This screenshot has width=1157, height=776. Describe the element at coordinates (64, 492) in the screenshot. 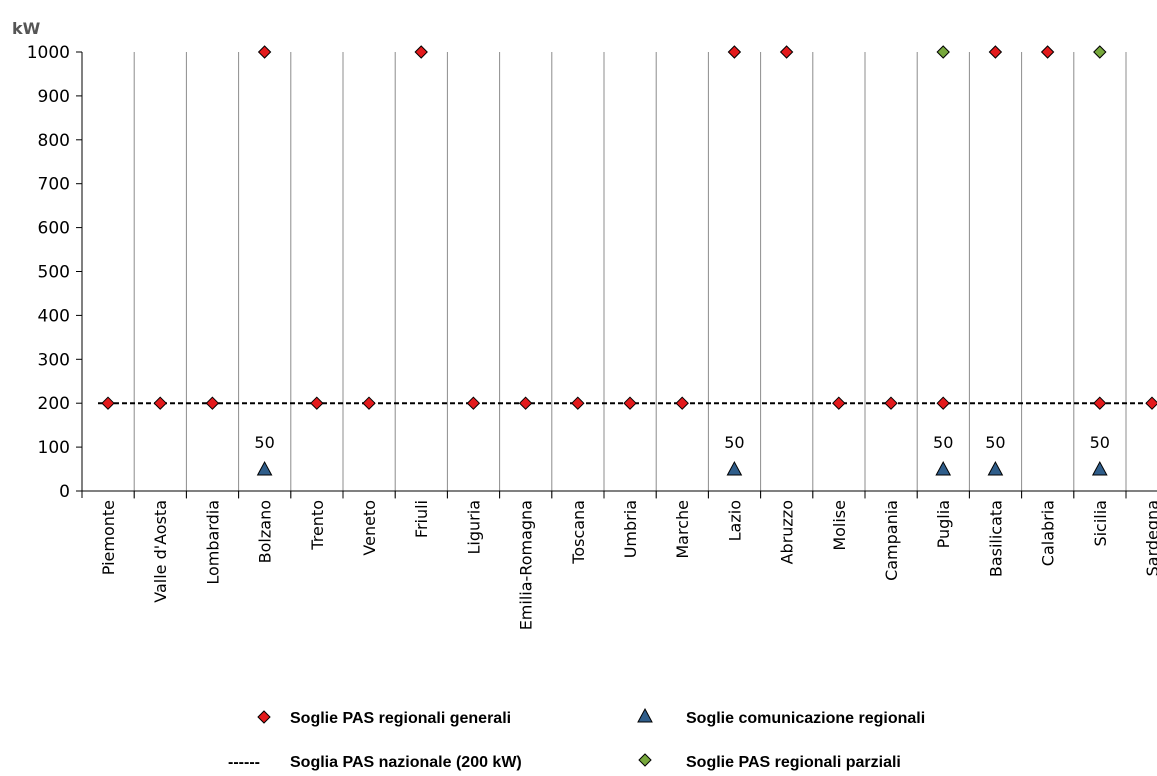

I see `y-tick-label: 0` at that location.